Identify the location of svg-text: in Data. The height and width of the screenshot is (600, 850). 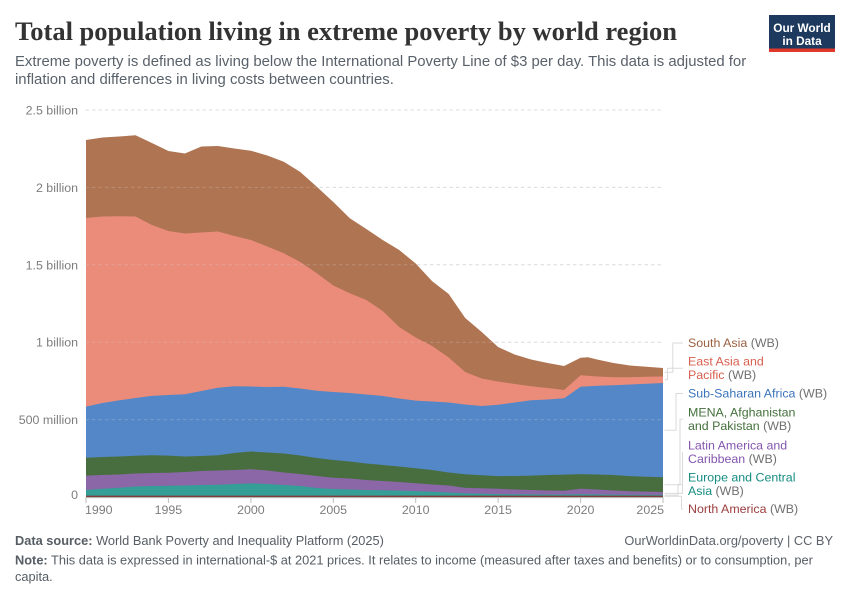
(802, 41).